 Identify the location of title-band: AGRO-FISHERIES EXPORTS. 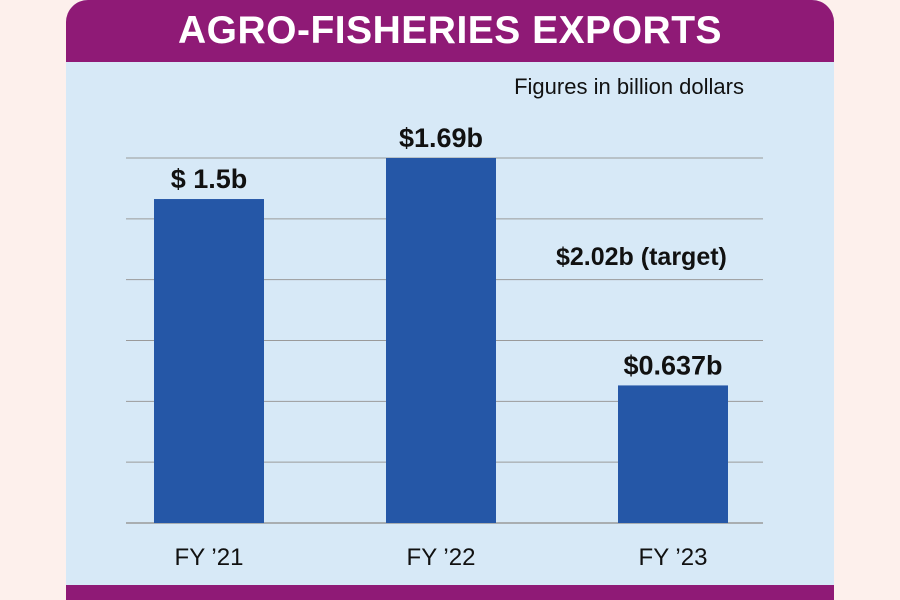
(450, 31).